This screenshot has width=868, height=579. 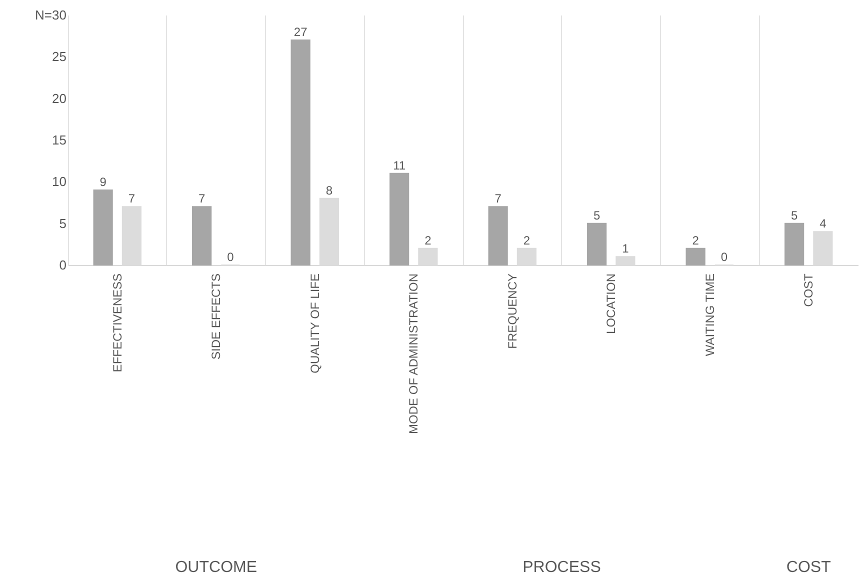 I want to click on x-tick-label: FREQUENCY, so click(x=512, y=311).